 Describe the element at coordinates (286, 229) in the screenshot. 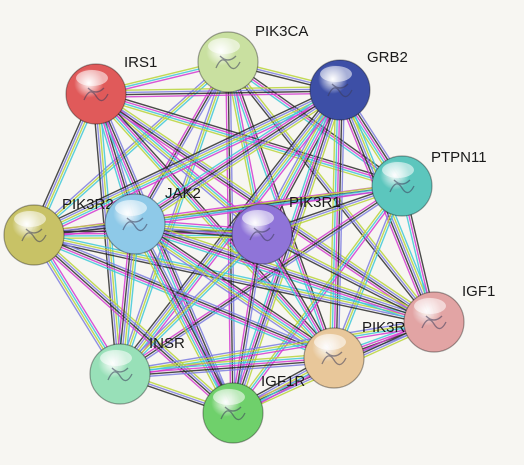

I see `node-pik3r1: PIK3R1` at that location.